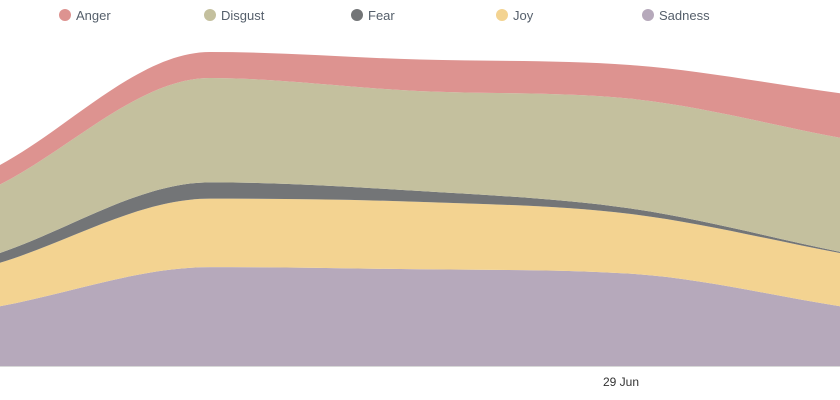 The height and width of the screenshot is (400, 840). What do you see at coordinates (523, 15) in the screenshot?
I see `legend-label: Joy` at bounding box center [523, 15].